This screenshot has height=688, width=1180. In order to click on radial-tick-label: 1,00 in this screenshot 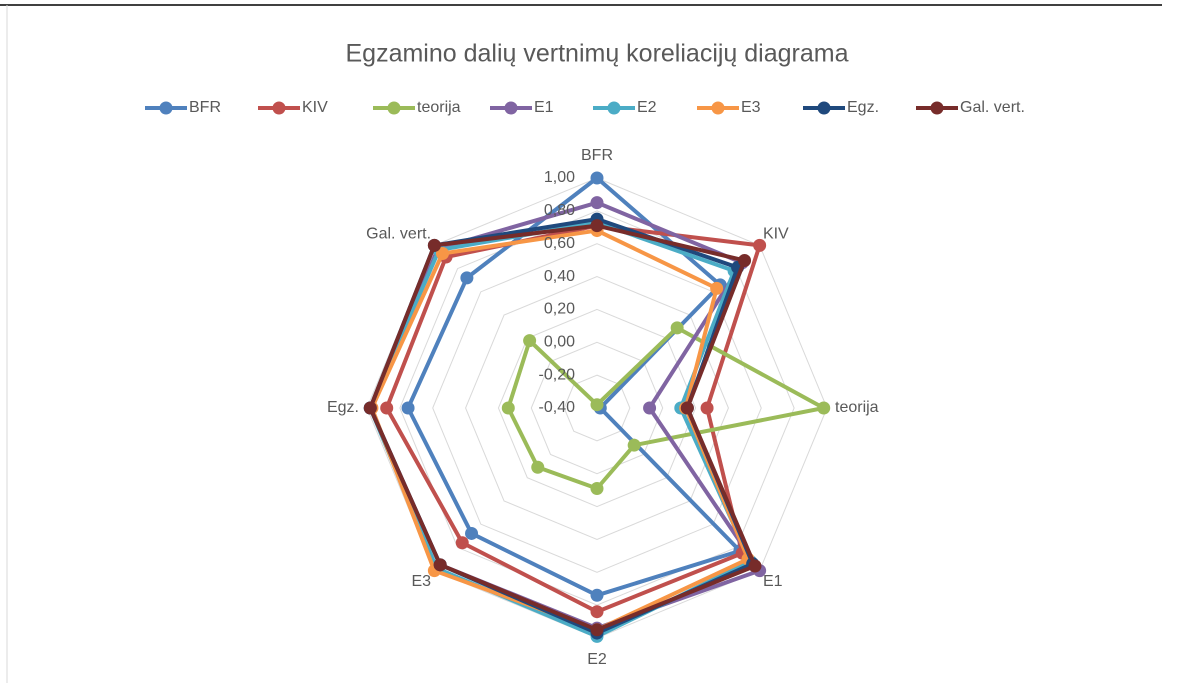, I will do `click(559, 177)`.